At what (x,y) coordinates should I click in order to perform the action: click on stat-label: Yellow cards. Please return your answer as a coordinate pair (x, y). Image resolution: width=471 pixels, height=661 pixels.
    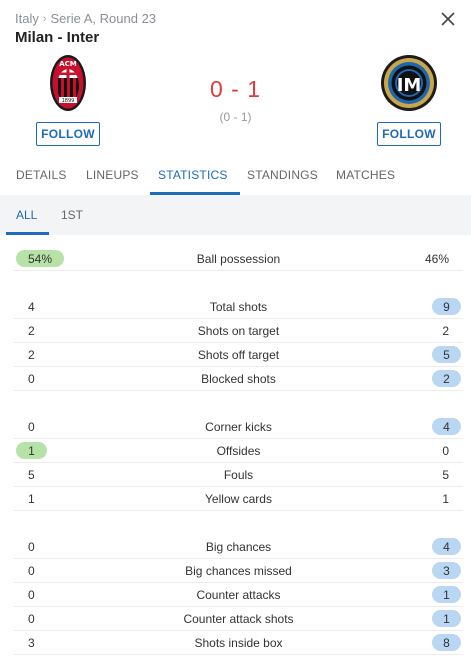
    Looking at the image, I should click on (238, 498).